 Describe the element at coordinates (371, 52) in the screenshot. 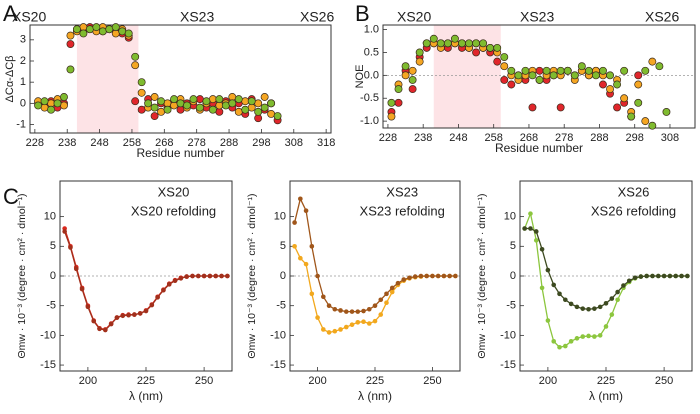

I see `y-tick-label: 0.5` at that location.